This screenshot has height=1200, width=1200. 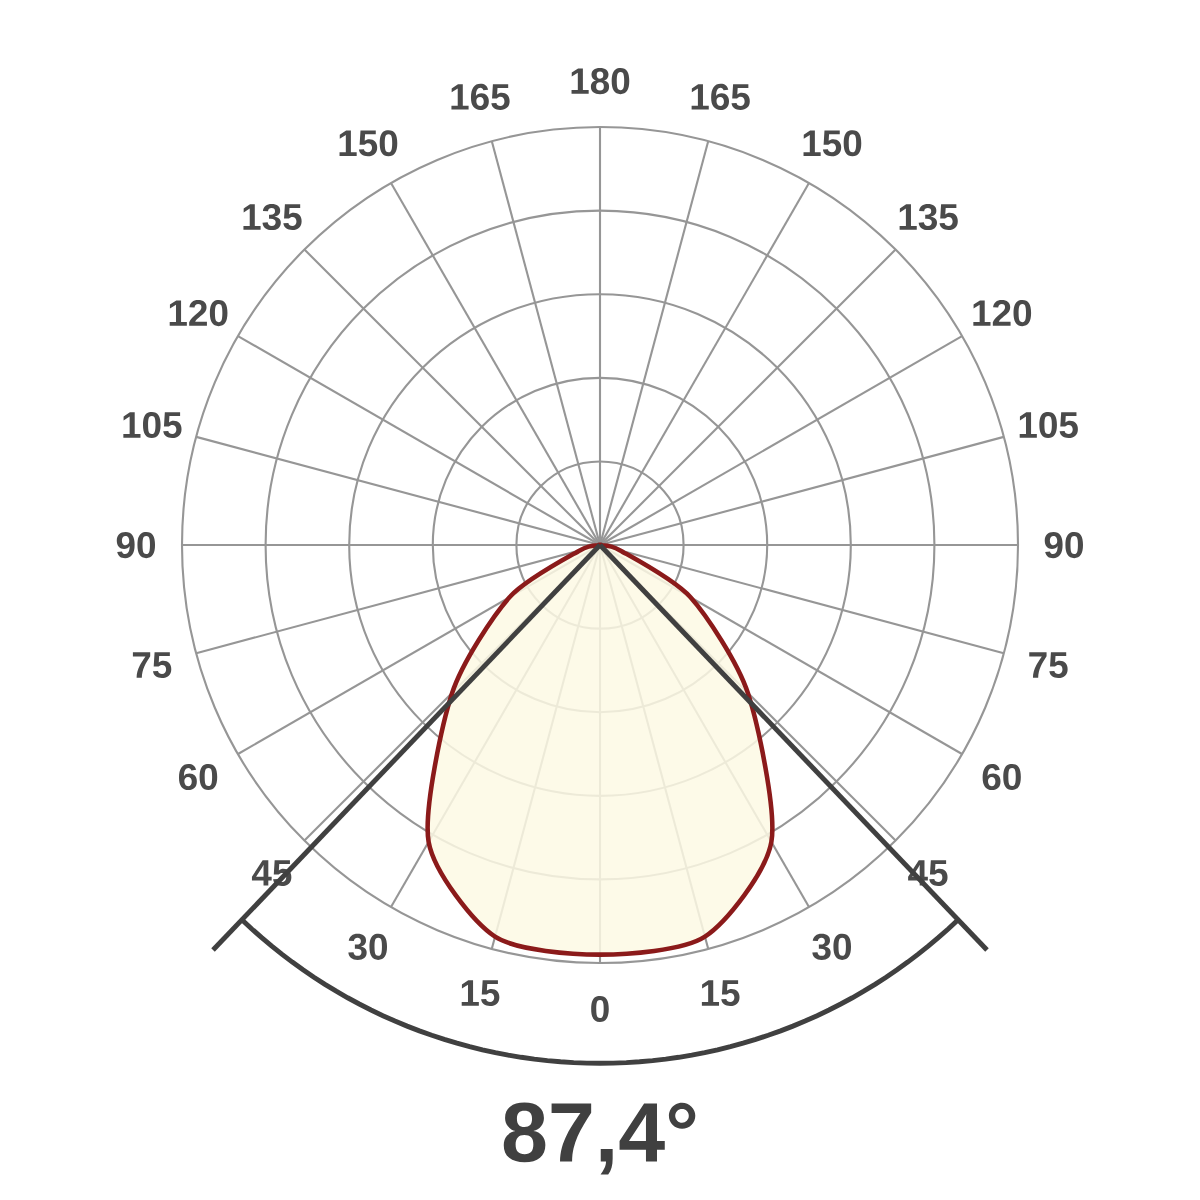 What do you see at coordinates (600, 81) in the screenshot?
I see `spoke-label: 180` at bounding box center [600, 81].